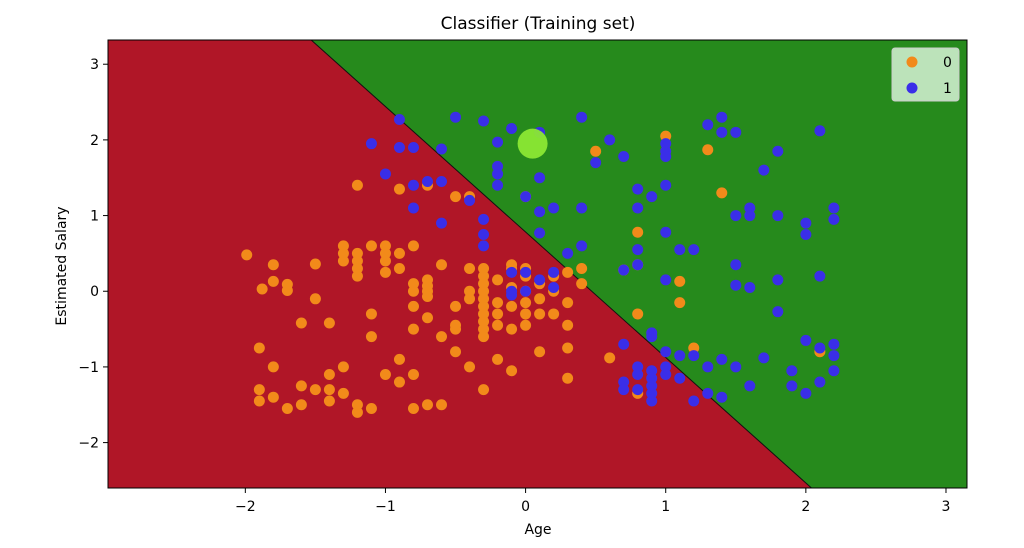 The height and width of the screenshot is (548, 1024). I want to click on x-tick-label: 1, so click(665, 507).